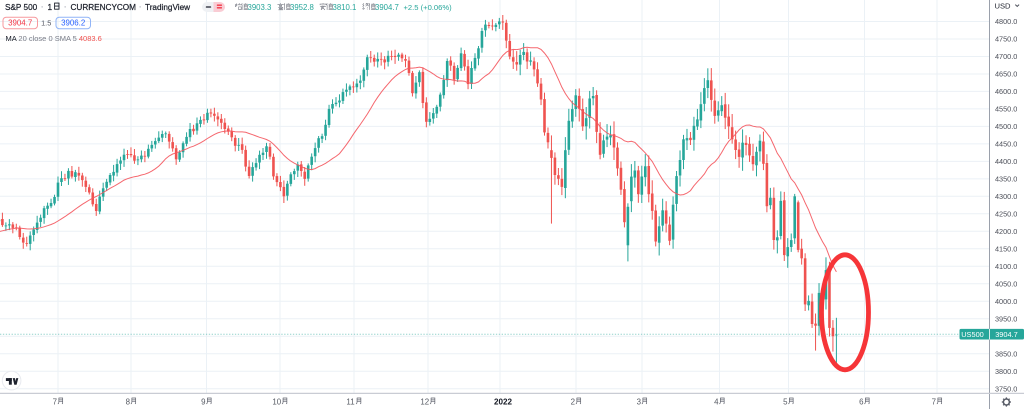 The height and width of the screenshot is (409, 1024). Describe the element at coordinates (1006, 301) in the screenshot. I see `svg-text: 4000.0` at that location.